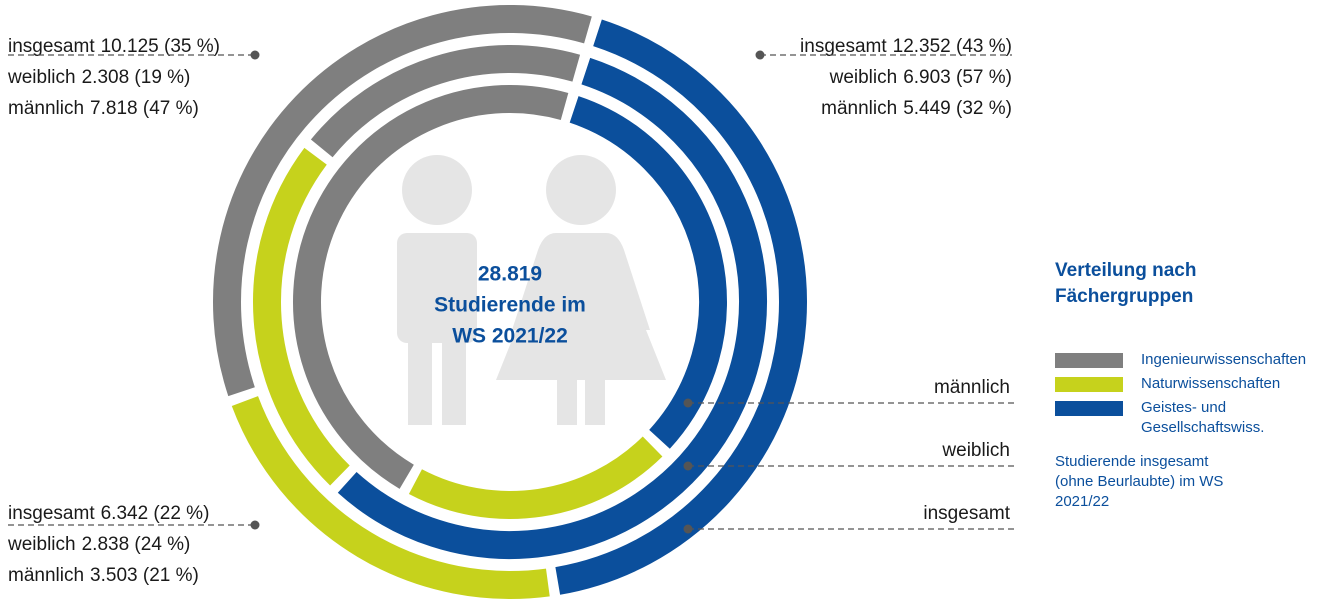 The image size is (1344, 602). I want to click on value: 3.503 (21 %), so click(144, 575).